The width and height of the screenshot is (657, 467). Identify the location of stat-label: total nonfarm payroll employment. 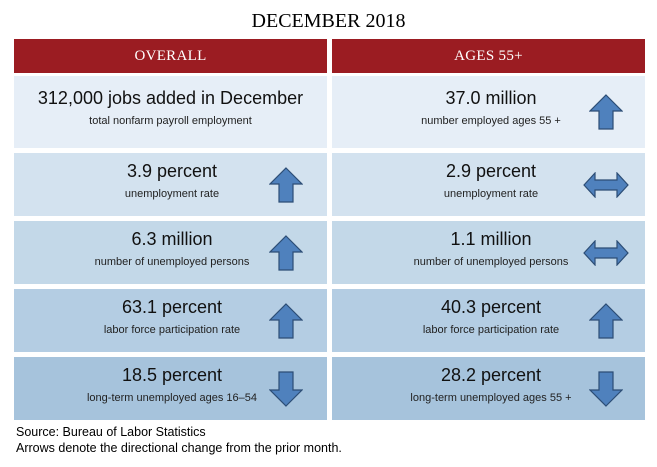
(170, 121).